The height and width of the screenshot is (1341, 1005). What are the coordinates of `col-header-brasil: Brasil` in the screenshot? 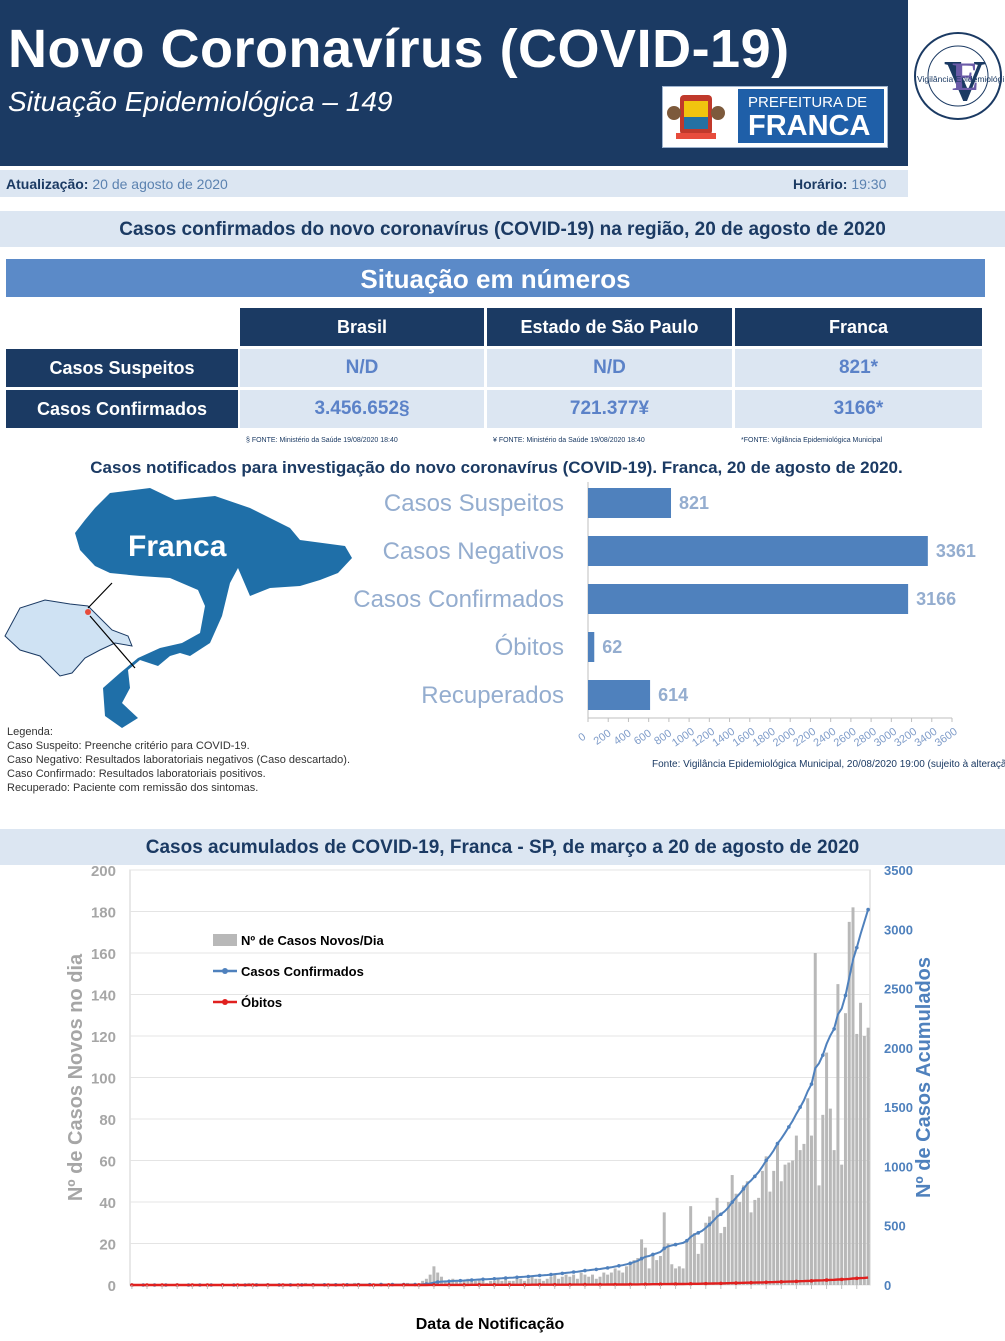 It's located at (362, 327).